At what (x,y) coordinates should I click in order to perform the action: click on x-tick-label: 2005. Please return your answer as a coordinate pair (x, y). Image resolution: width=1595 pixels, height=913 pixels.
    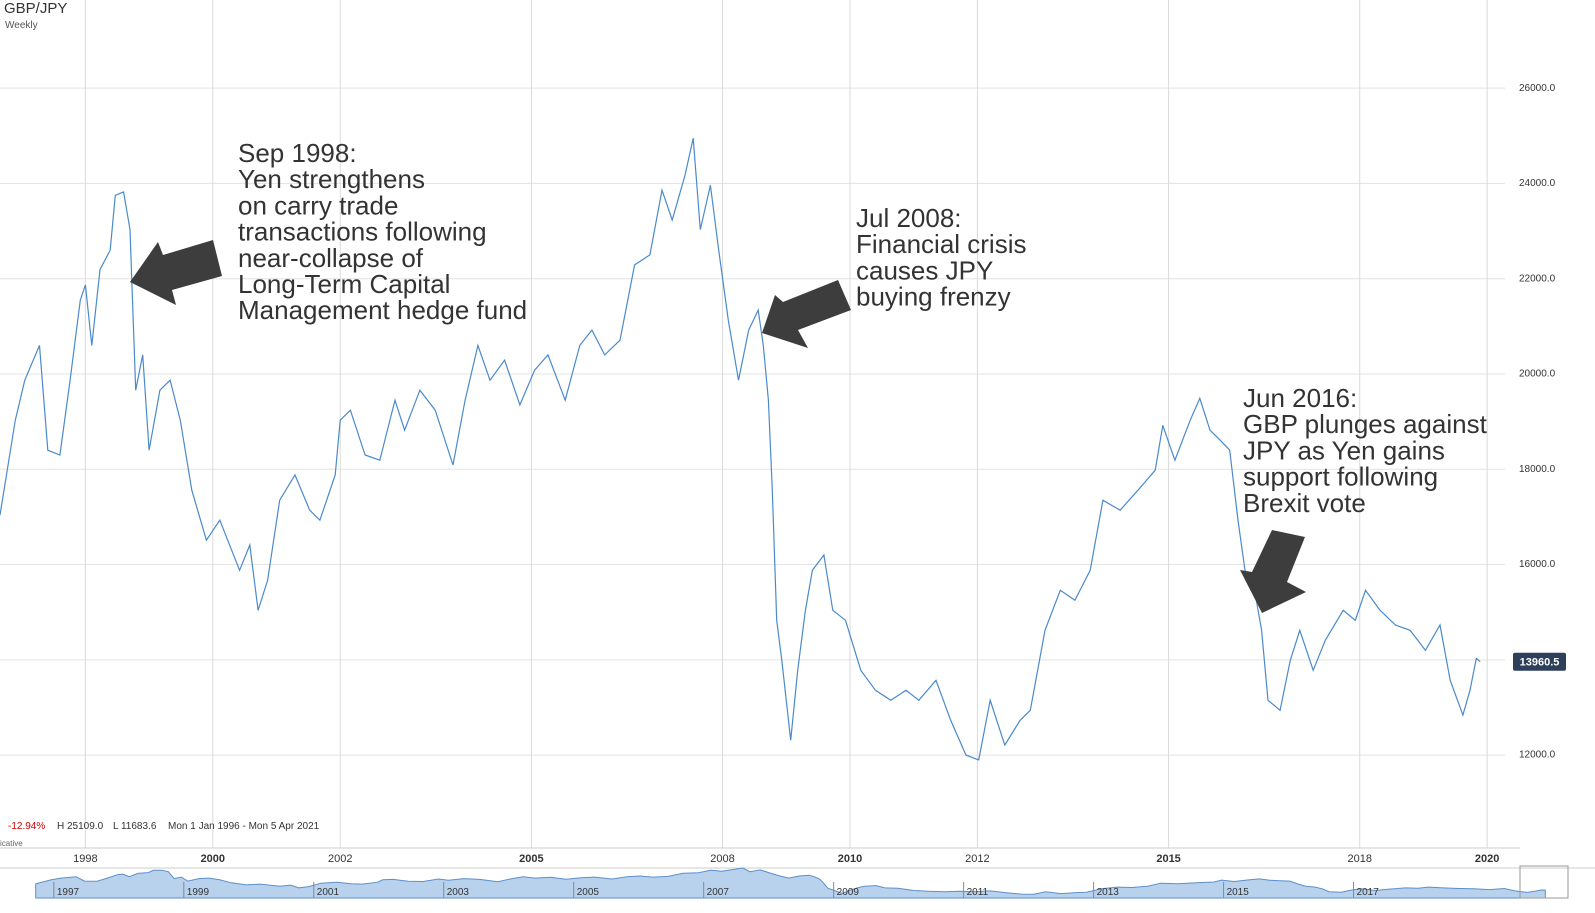
    Looking at the image, I should click on (531, 859).